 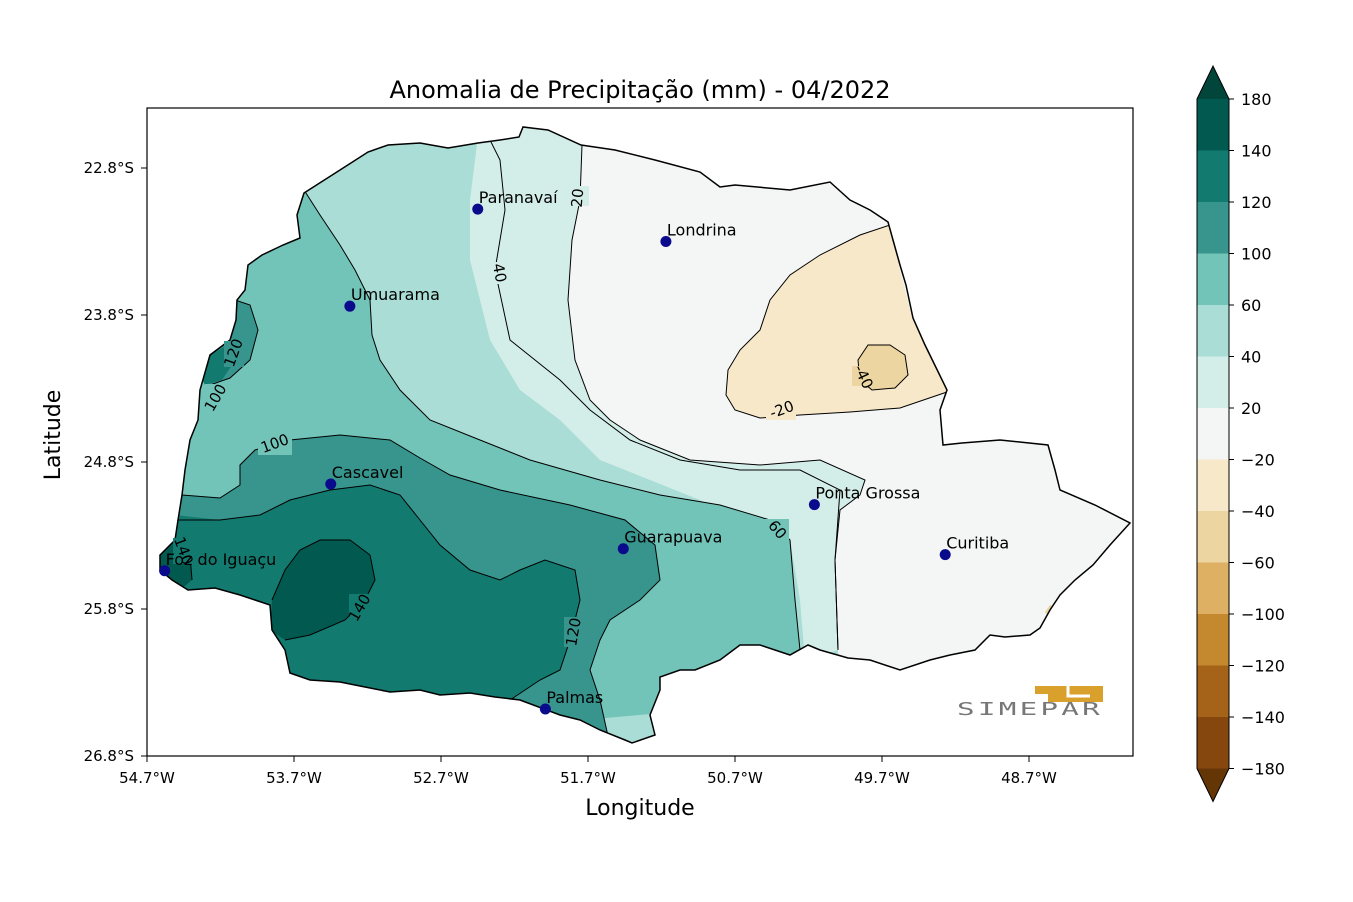 What do you see at coordinates (109, 462) in the screenshot?
I see `y-tick-label: 24.8°S` at bounding box center [109, 462].